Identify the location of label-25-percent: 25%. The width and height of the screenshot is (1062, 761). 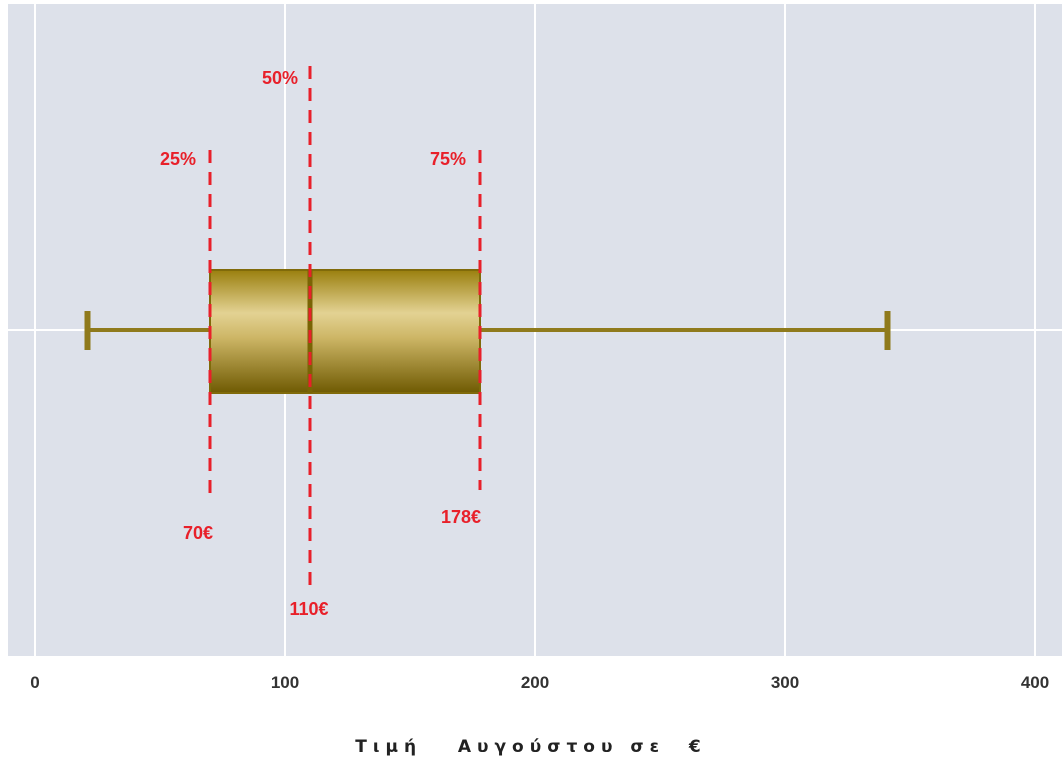
(178, 159).